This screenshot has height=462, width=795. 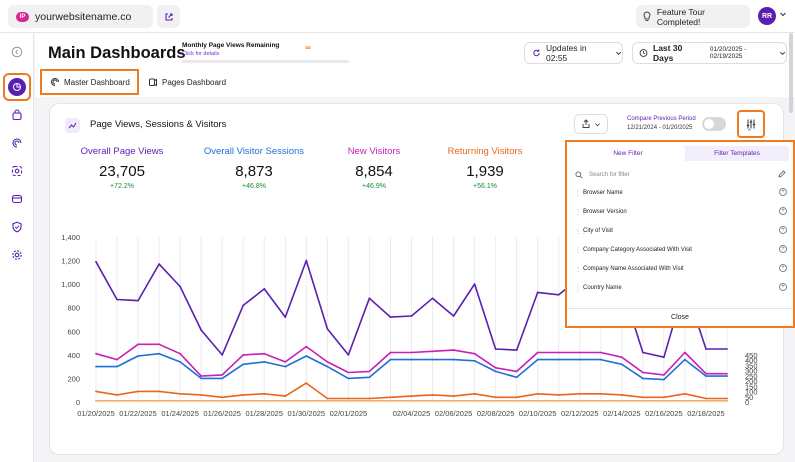 What do you see at coordinates (737, 153) in the screenshot?
I see `tab-filter-templates: Filter Templates` at bounding box center [737, 153].